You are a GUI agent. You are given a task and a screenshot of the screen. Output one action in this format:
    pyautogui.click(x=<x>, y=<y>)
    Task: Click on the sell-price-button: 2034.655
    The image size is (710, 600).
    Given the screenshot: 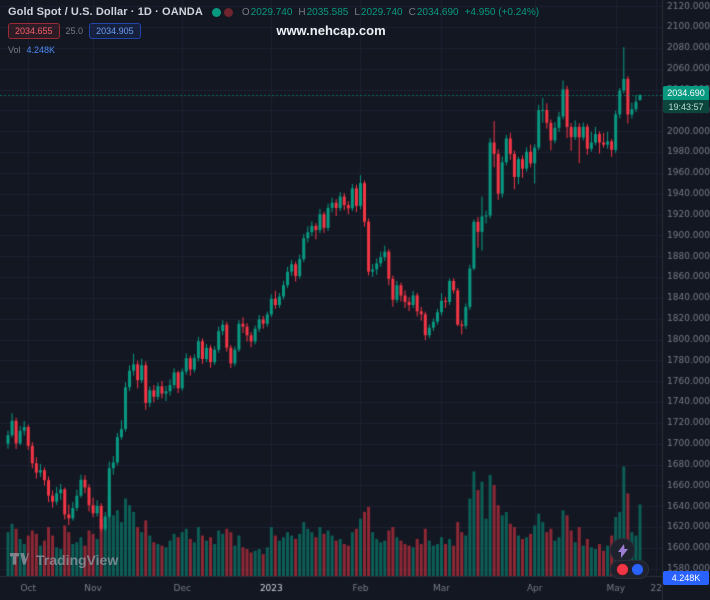 What is the action you would take?
    pyautogui.click(x=34, y=31)
    